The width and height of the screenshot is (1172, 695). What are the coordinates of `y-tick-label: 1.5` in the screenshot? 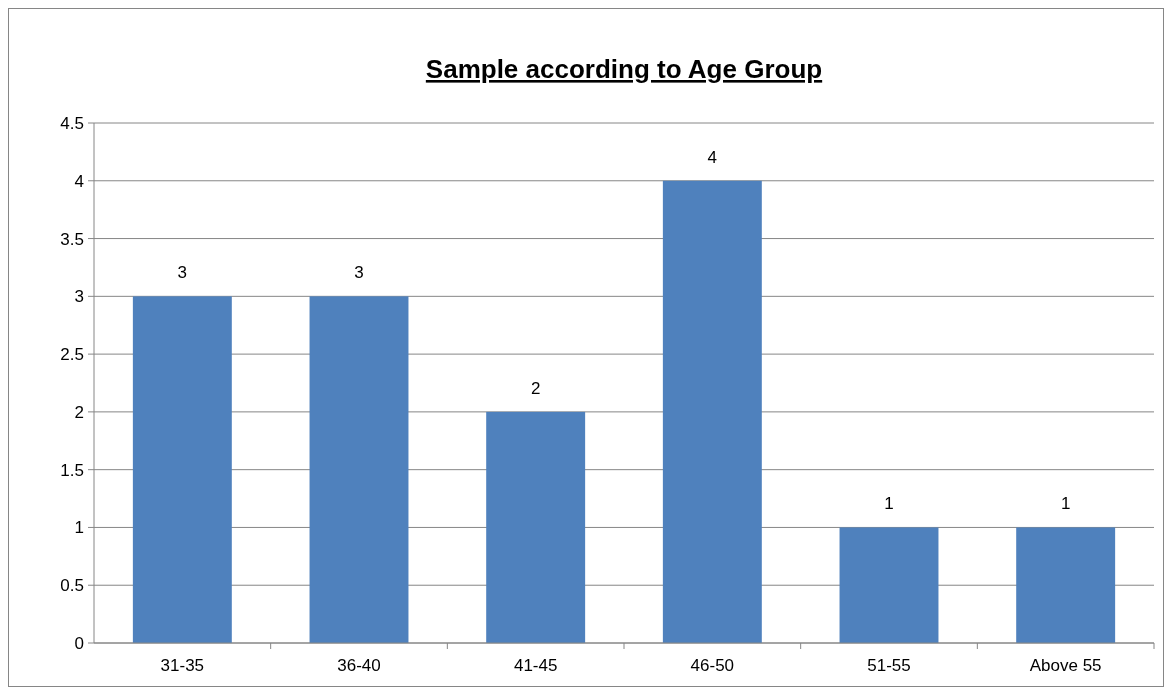 It's located at (72, 470).